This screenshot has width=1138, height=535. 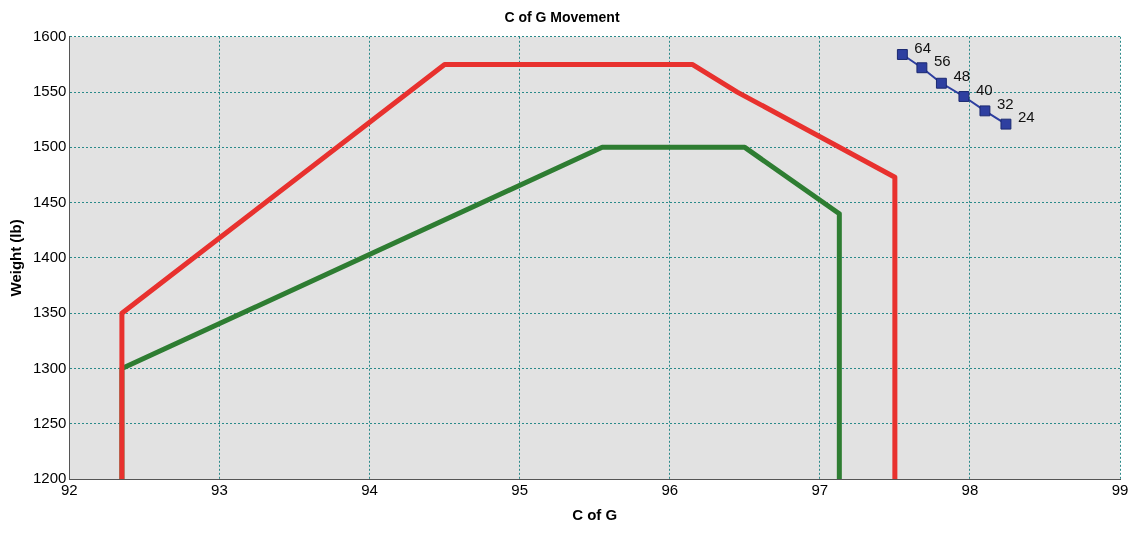 I want to click on annotation: 24, so click(x=1026, y=117).